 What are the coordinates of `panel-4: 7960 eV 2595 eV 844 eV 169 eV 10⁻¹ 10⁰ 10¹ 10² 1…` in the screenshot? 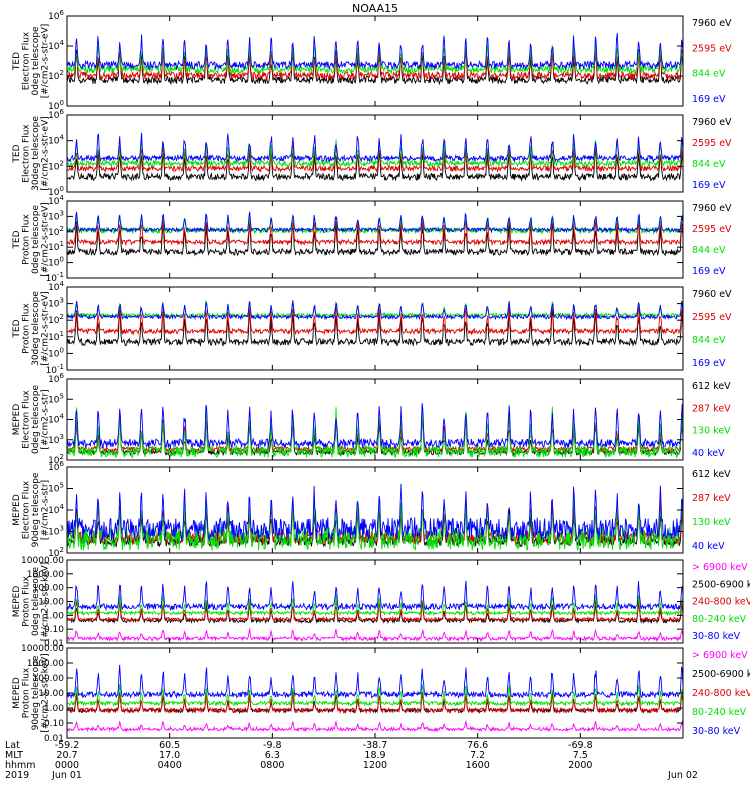 It's located at (372, 328).